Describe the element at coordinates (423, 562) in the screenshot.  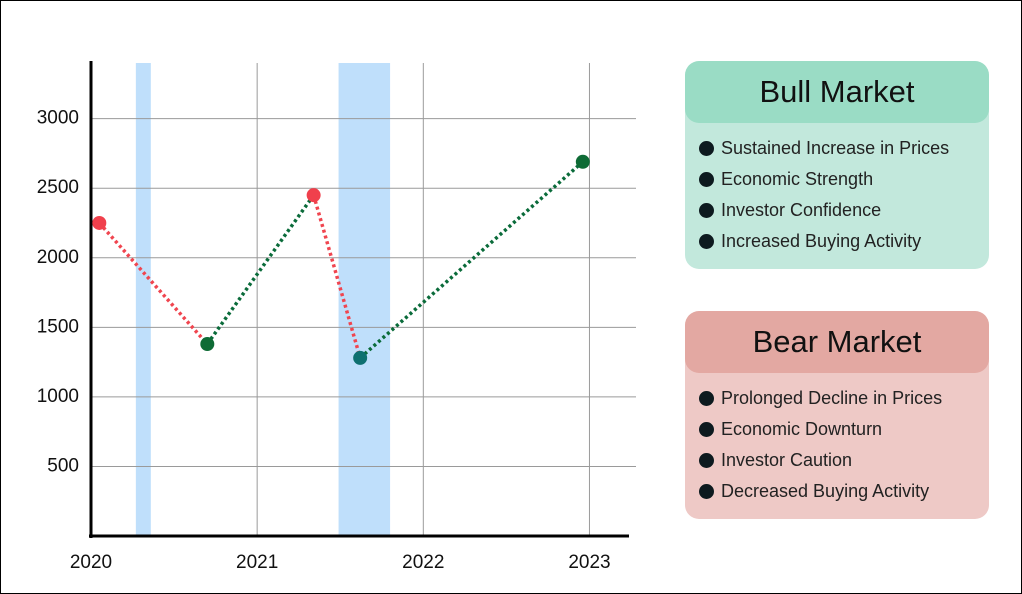
I see `x-tick-label: 2022` at that location.